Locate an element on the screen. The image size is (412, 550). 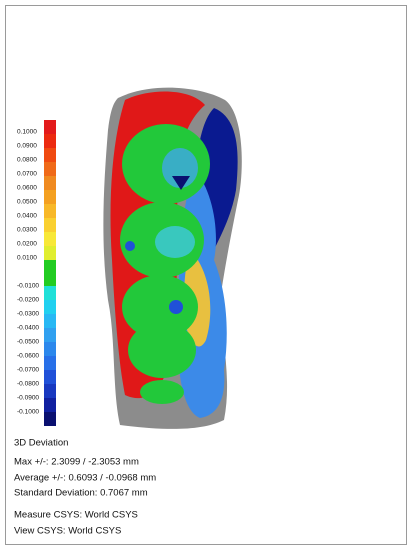
legend-label: -0.0600 is located at coordinates (28, 356).